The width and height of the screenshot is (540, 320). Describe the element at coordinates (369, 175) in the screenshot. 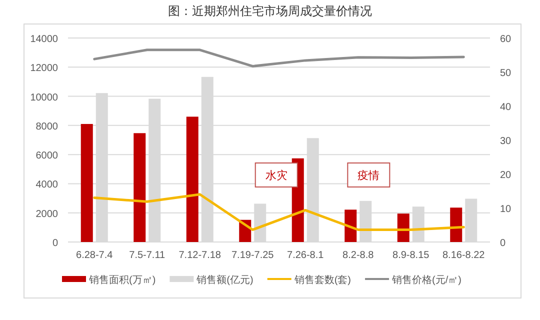

I see `annotation: 疫情` at that location.